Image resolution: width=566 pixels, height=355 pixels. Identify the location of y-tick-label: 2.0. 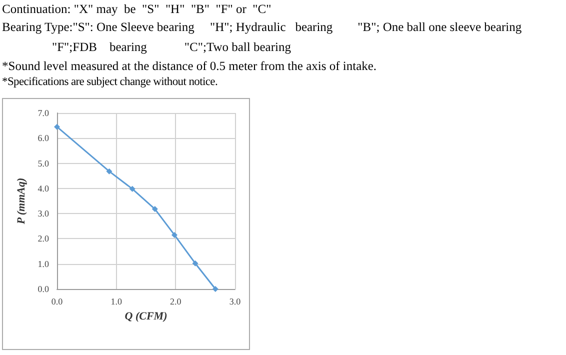
(44, 239).